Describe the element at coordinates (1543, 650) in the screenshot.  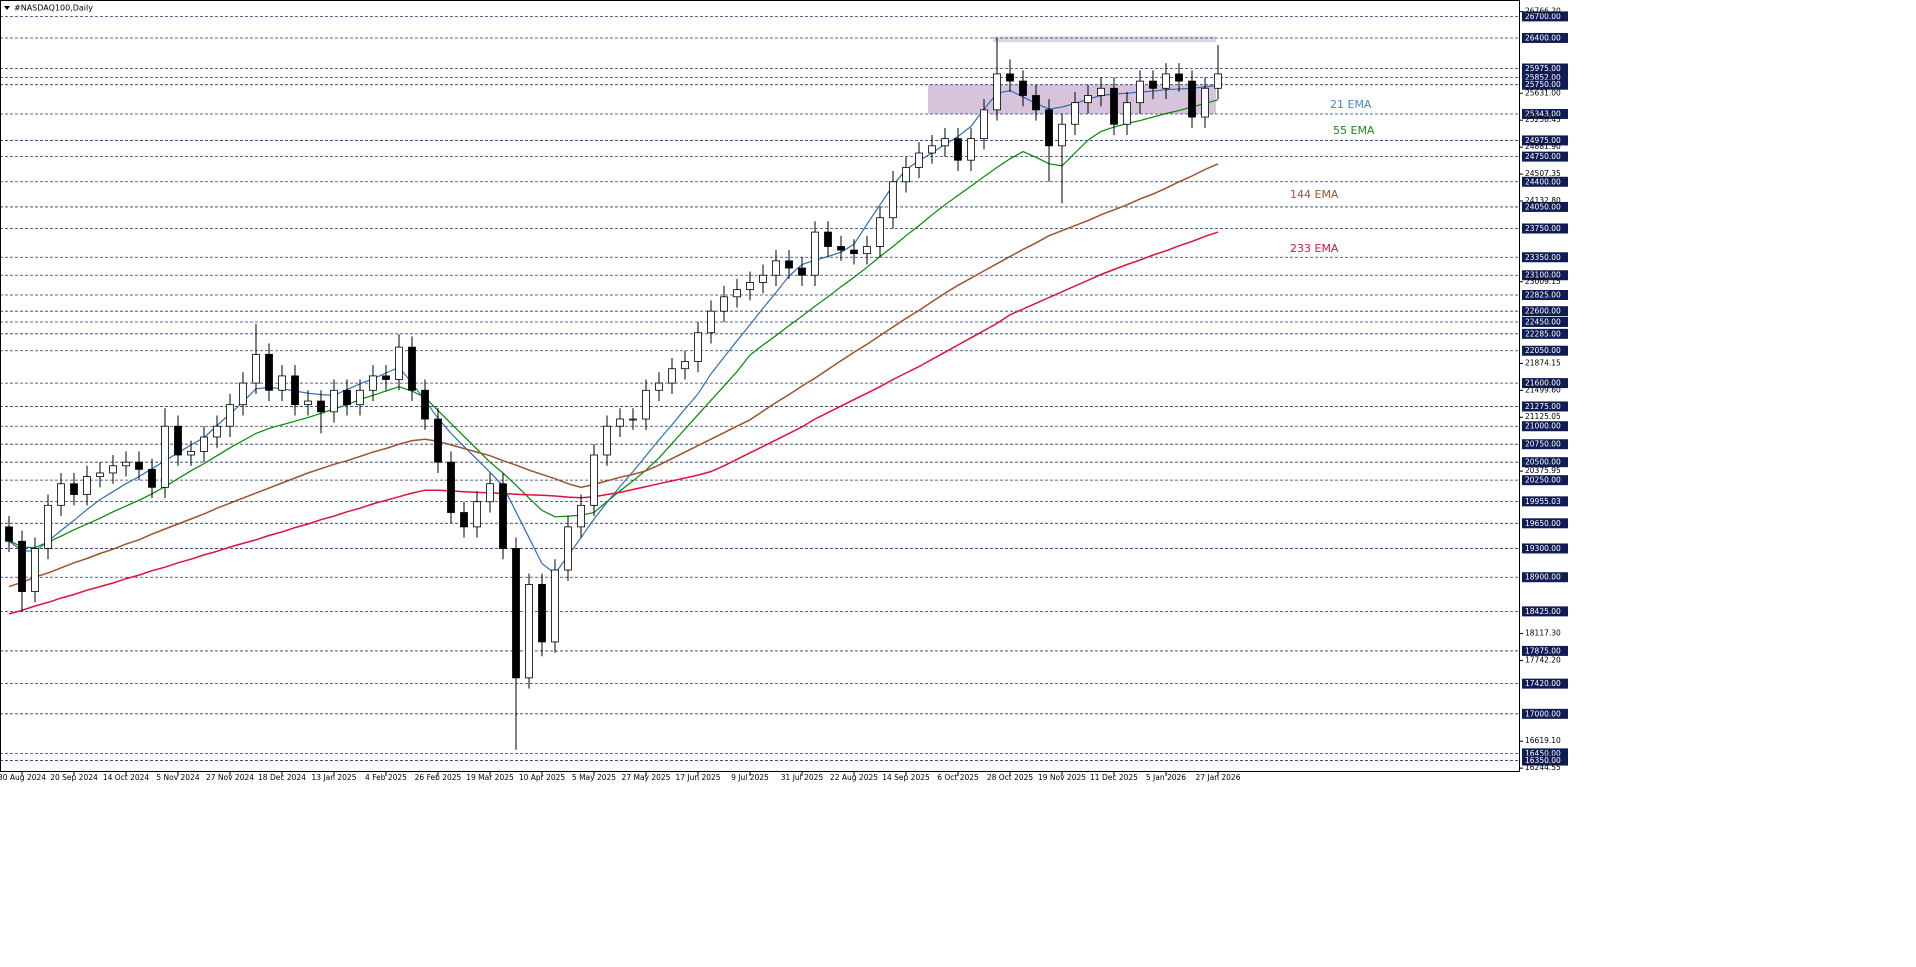
I see `level-label: 17875.00` at that location.